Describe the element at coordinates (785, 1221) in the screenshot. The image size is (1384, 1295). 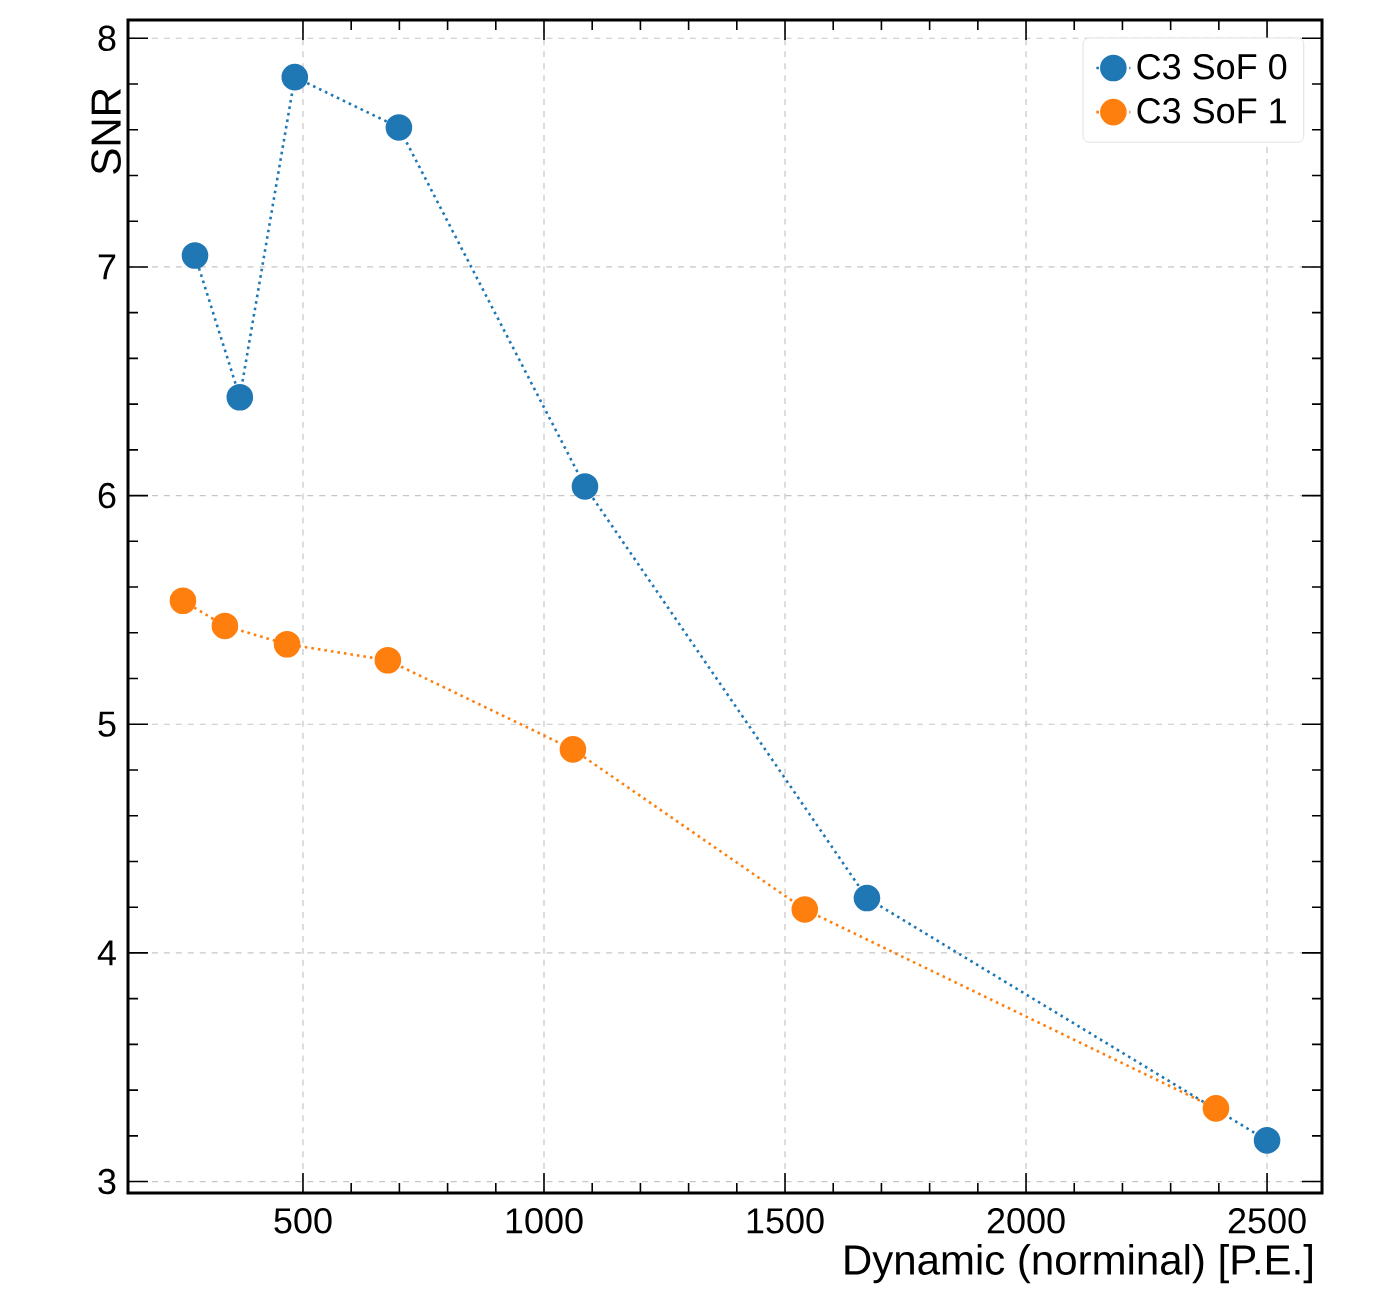
I see `x-tick-label: 1500` at that location.